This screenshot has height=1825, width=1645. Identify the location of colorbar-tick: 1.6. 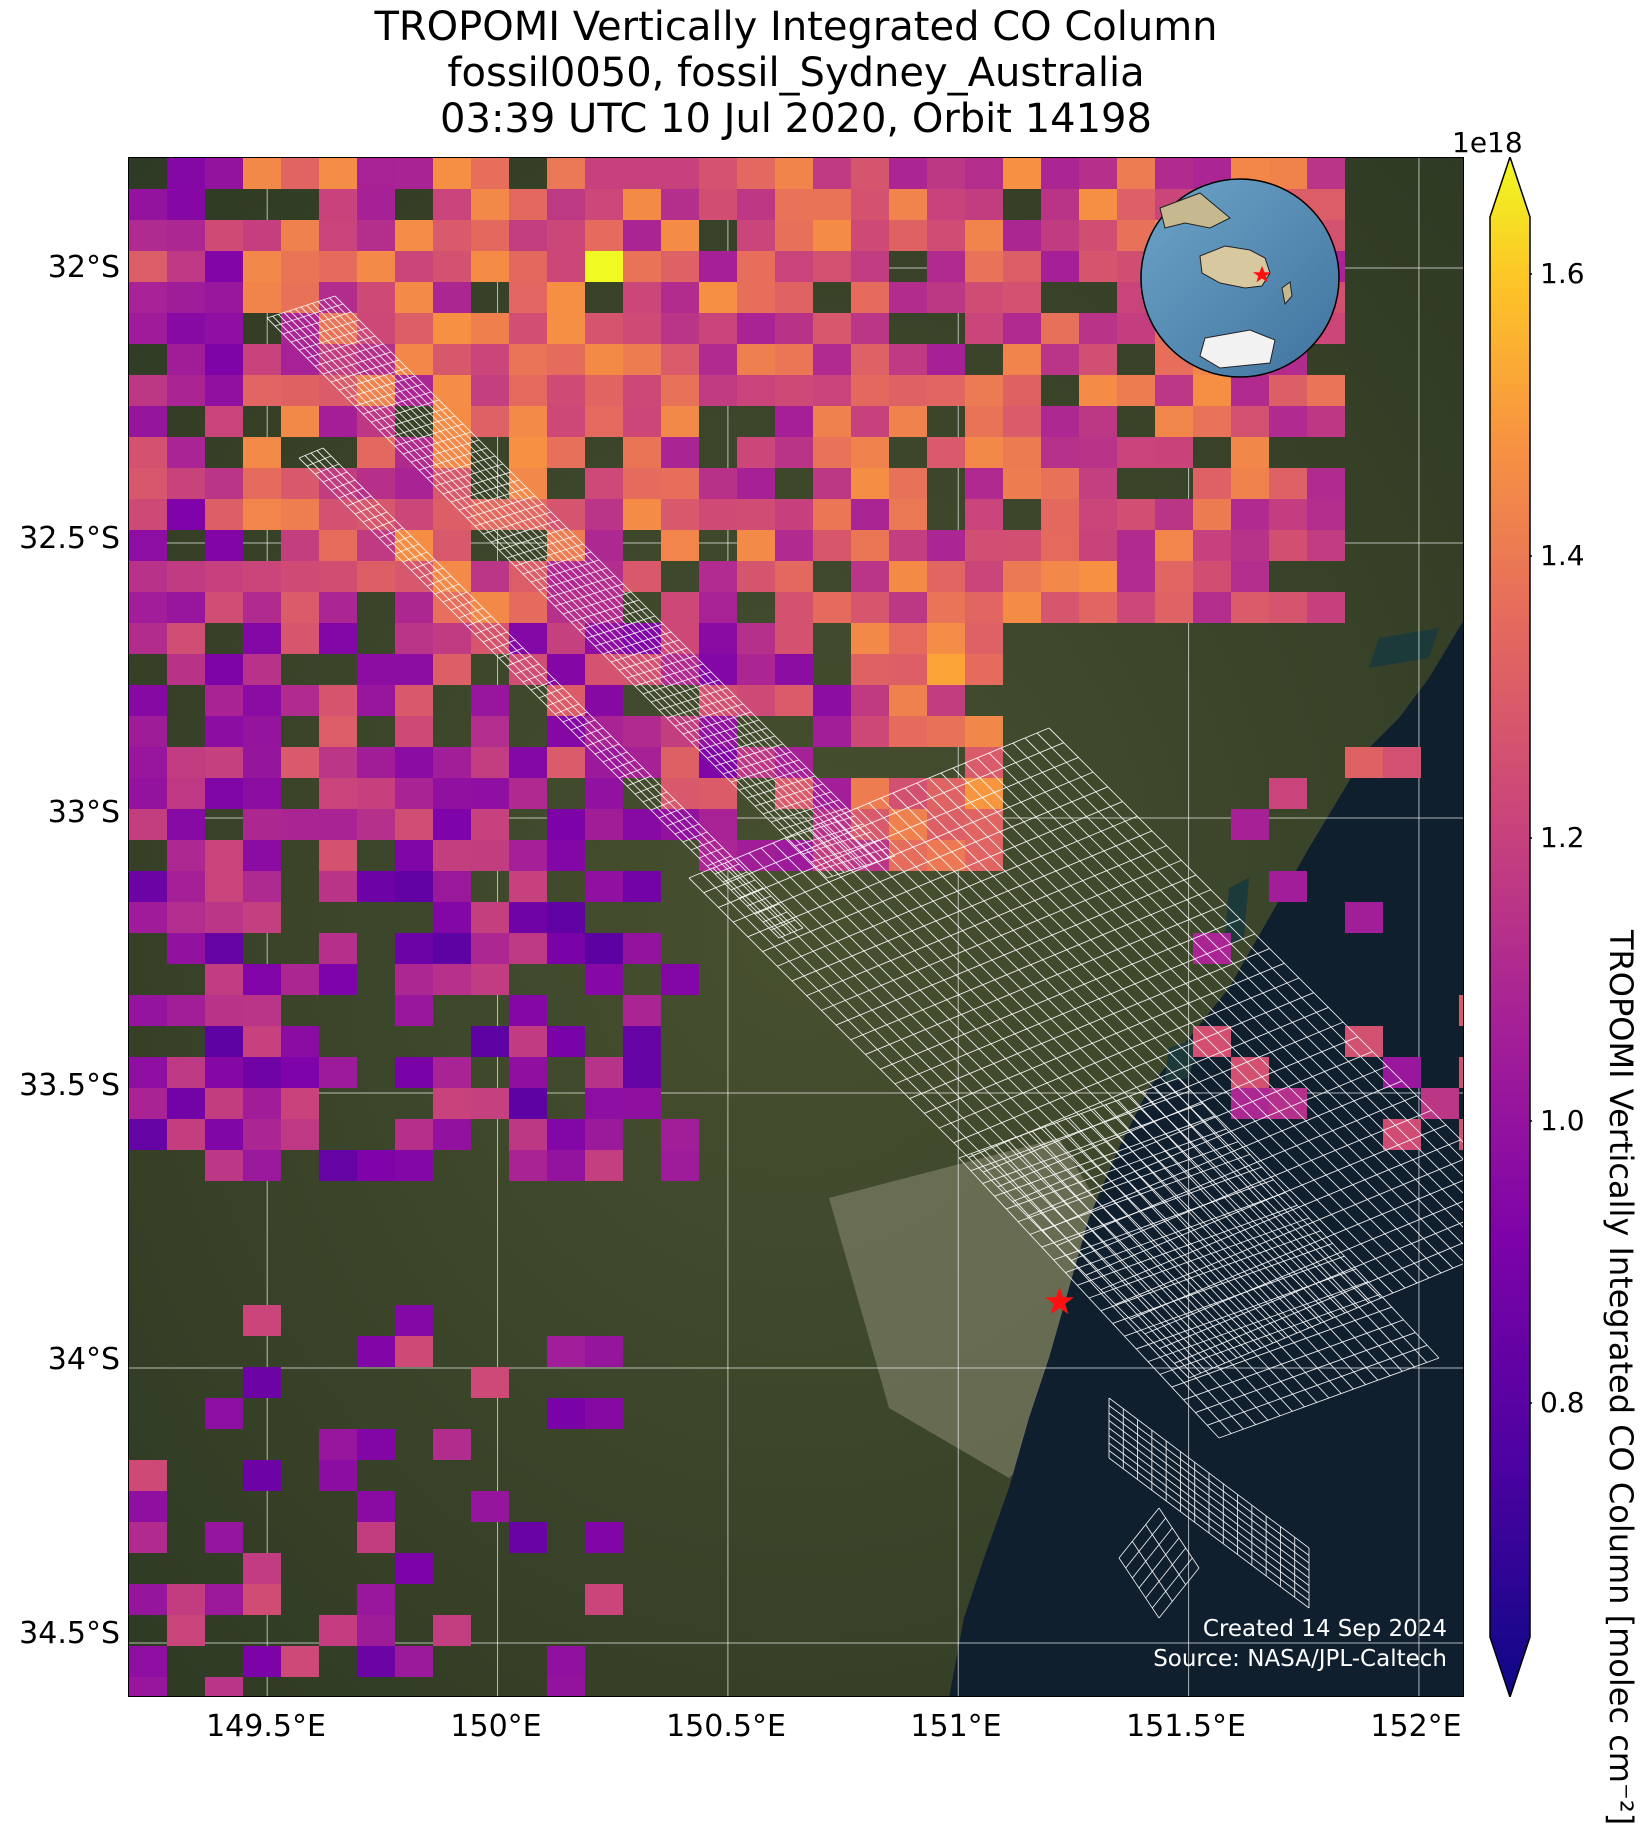
(1562, 274).